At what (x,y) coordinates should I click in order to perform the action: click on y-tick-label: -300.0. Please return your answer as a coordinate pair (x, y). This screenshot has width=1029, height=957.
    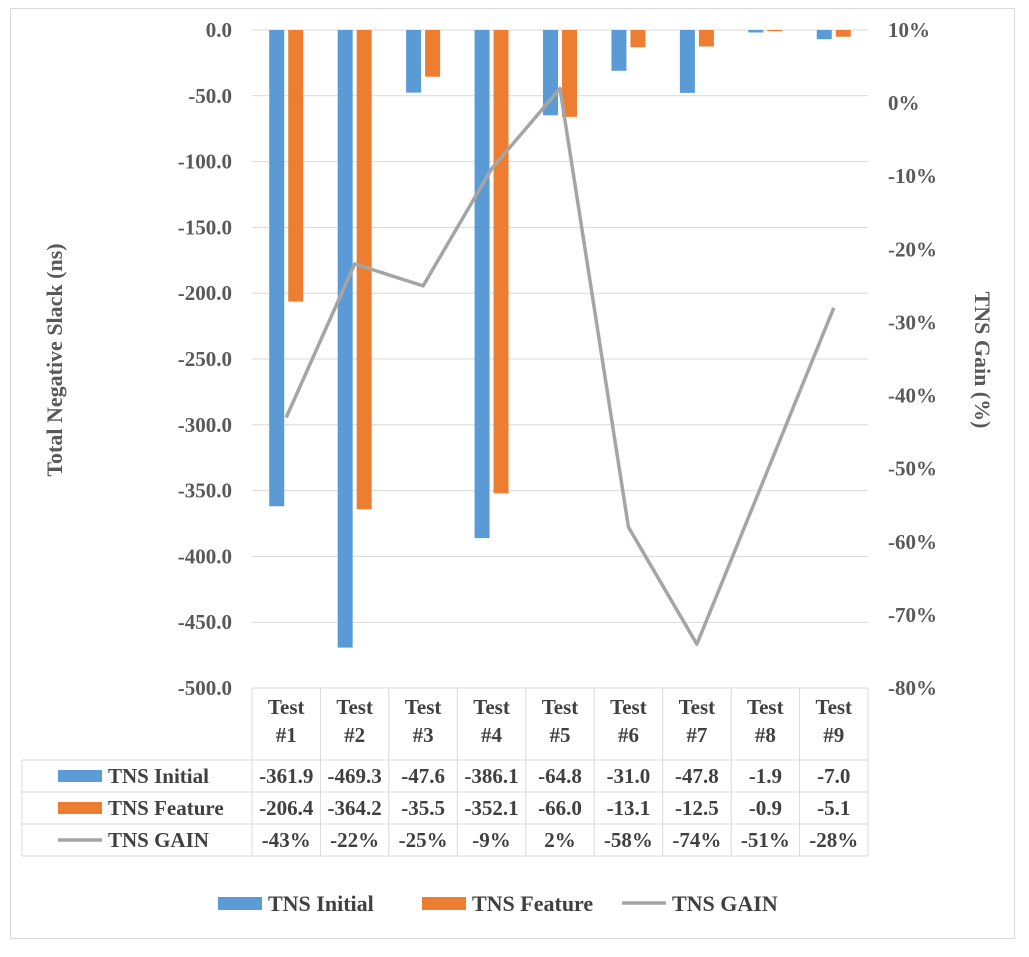
    Looking at the image, I should click on (205, 425).